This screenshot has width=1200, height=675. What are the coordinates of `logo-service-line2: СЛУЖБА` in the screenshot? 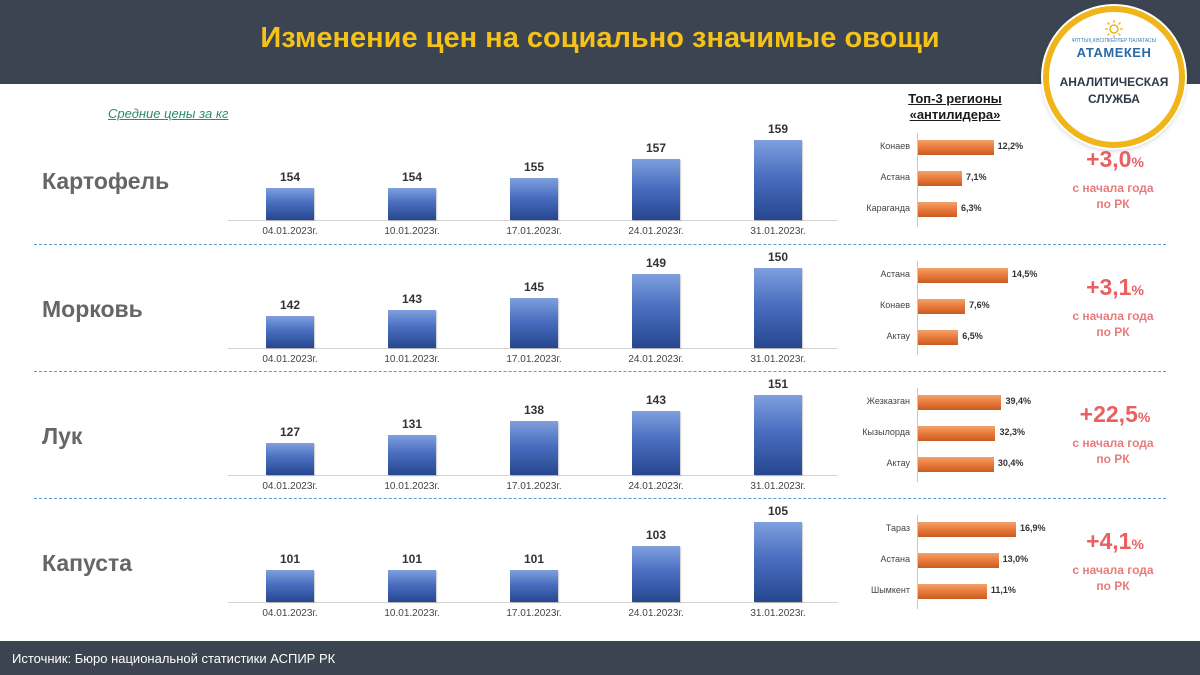 It's located at (1114, 99).